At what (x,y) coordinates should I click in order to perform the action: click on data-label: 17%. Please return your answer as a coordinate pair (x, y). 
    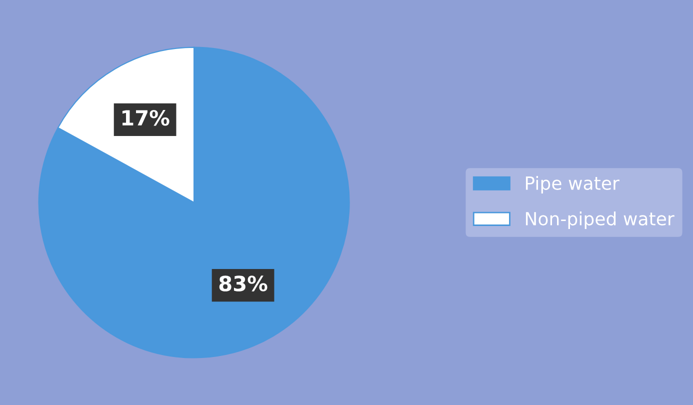
    Looking at the image, I should click on (146, 118).